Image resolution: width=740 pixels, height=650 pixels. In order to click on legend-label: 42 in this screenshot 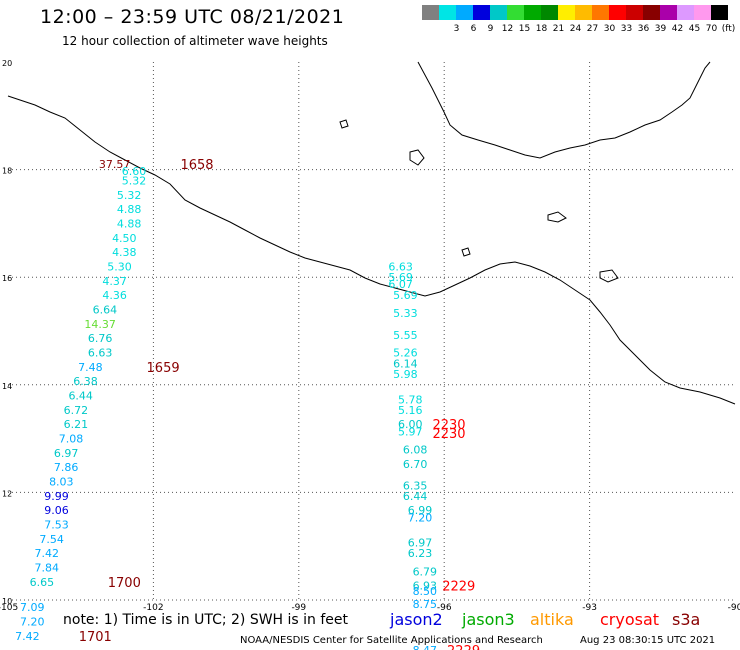, I will do `click(677, 29)`.